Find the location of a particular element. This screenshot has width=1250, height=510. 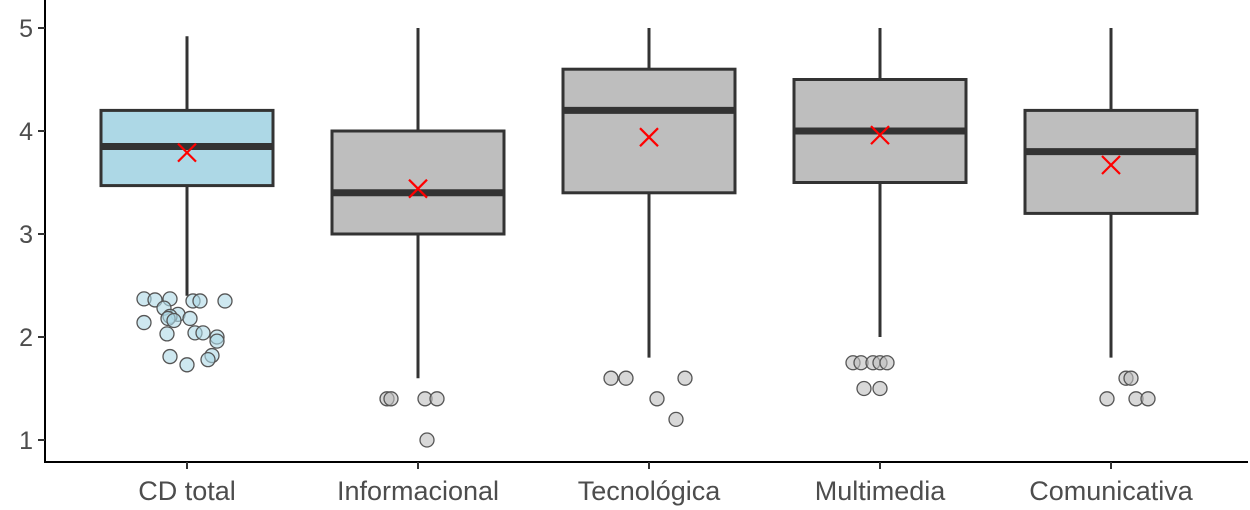

box-informacional is located at coordinates (418, 203).